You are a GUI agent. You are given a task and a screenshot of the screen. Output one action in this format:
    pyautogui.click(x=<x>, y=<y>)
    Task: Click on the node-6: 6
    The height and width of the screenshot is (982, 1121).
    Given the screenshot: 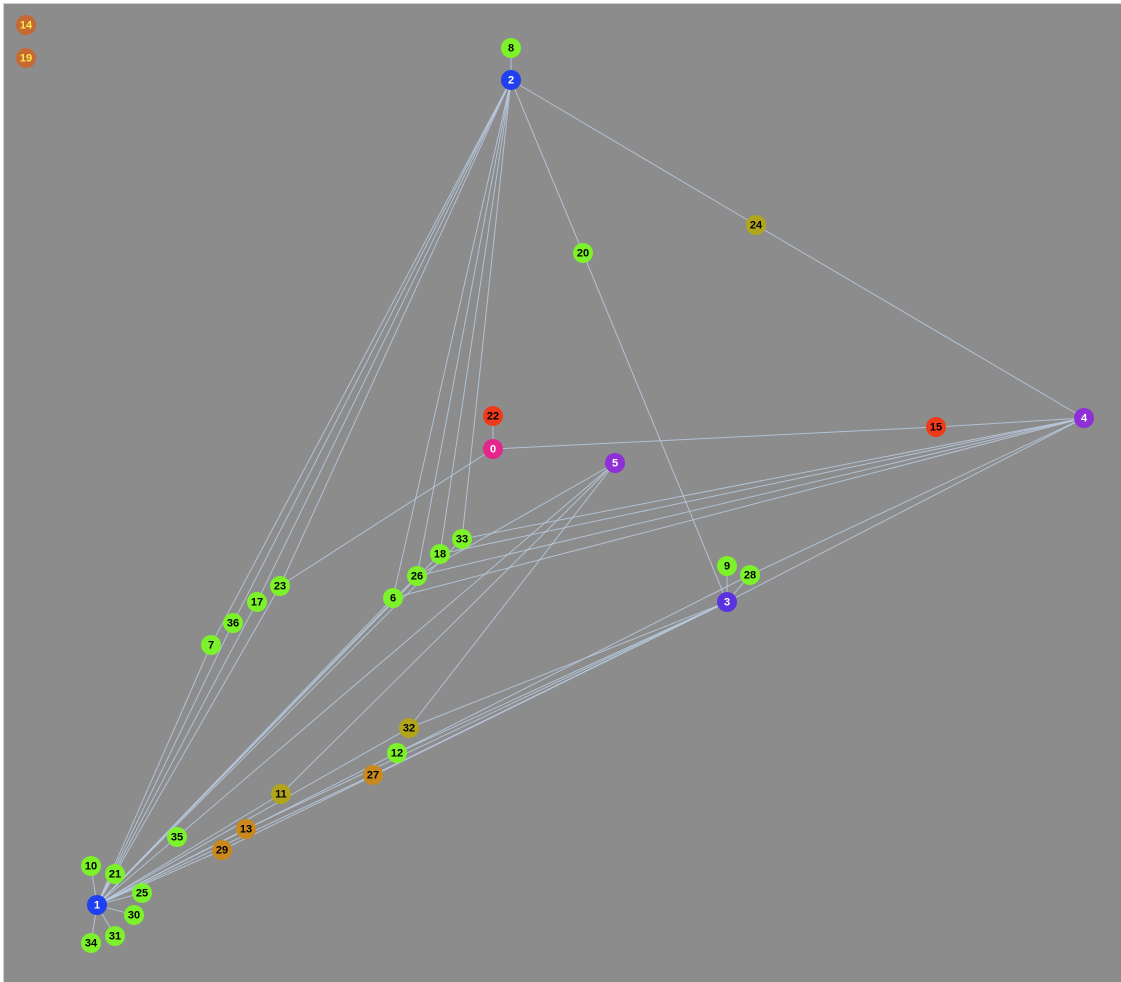 What is the action you would take?
    pyautogui.click(x=393, y=598)
    